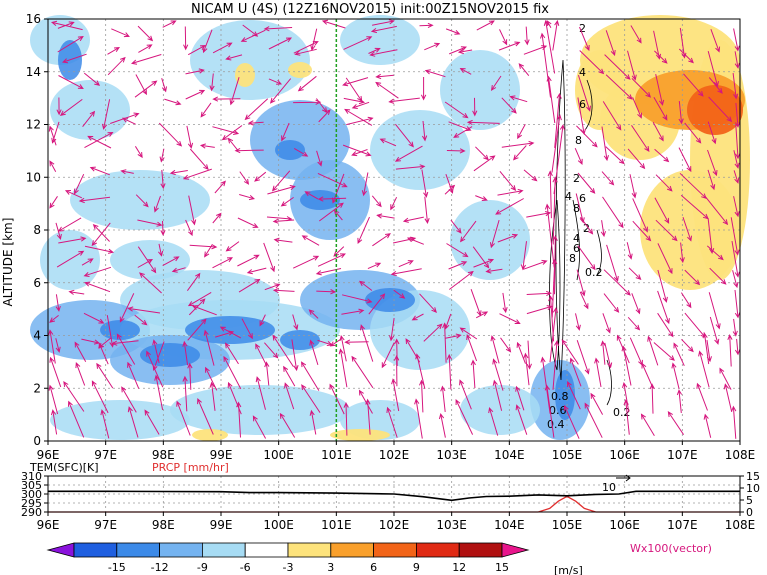 This screenshot has height=575, width=767. What do you see at coordinates (37, 230) in the screenshot?
I see `main-y-axis: 0 2 4 6 8 10 12 14 16` at bounding box center [37, 230].